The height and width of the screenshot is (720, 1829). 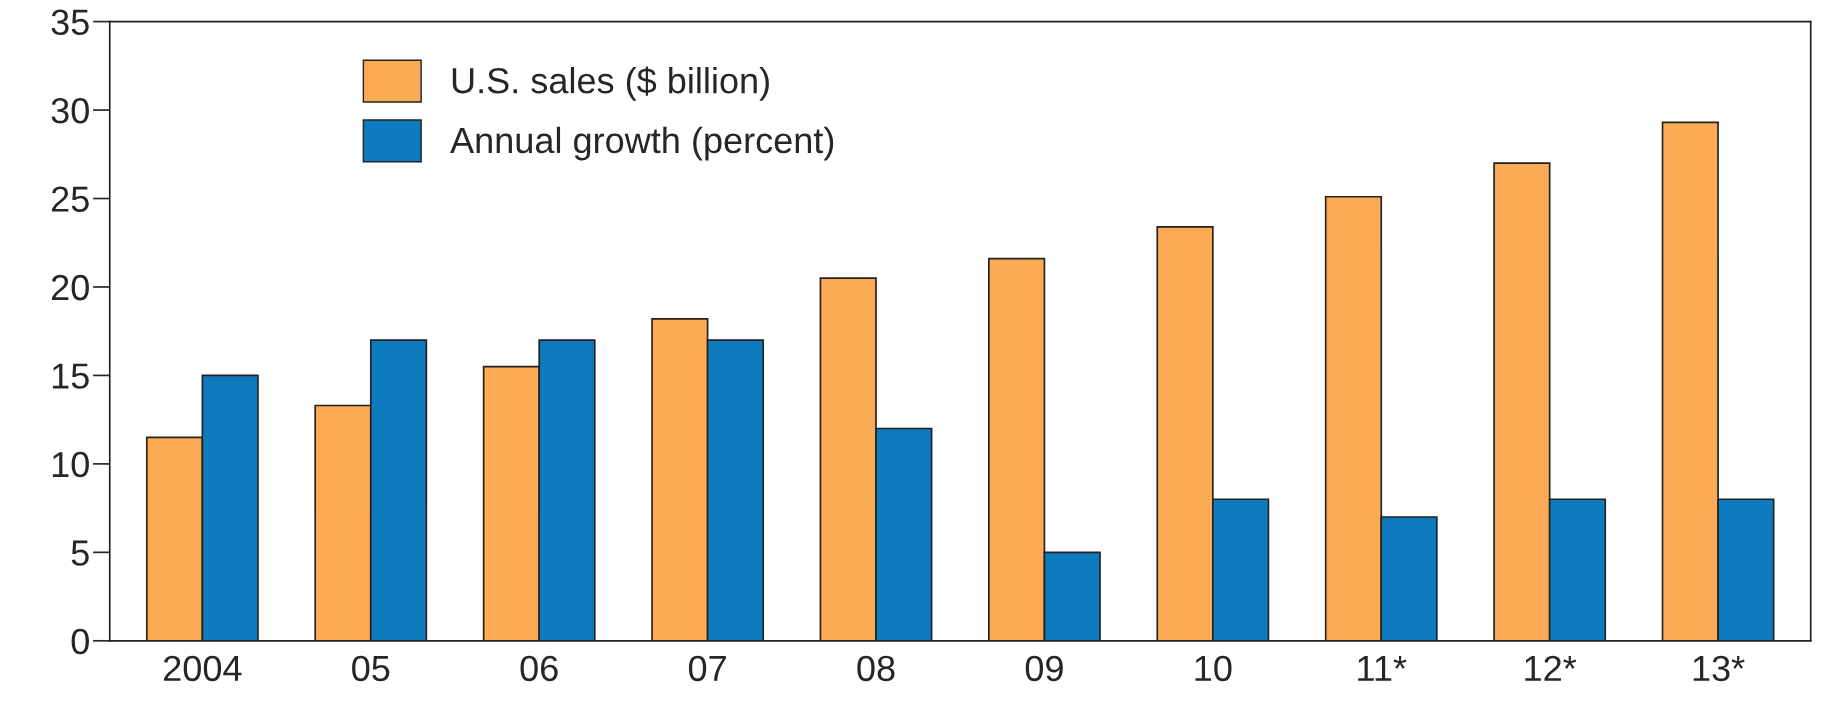 What do you see at coordinates (203, 668) in the screenshot?
I see `x-tick-label: 2004` at bounding box center [203, 668].